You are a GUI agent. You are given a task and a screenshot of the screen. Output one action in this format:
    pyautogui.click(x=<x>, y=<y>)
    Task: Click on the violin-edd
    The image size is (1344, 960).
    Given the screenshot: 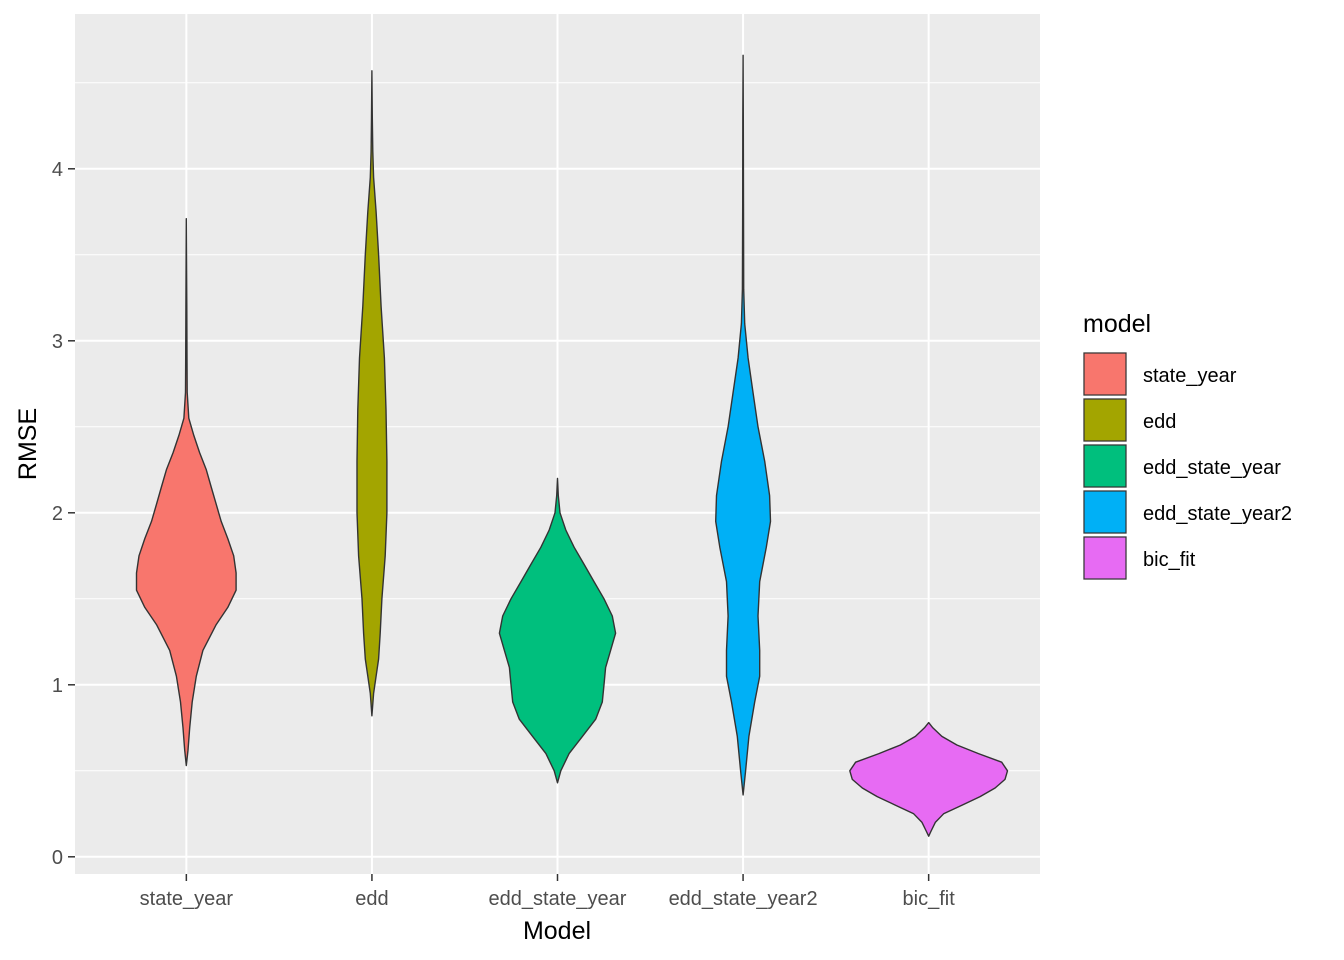 What is the action you would take?
    pyautogui.click(x=372, y=393)
    